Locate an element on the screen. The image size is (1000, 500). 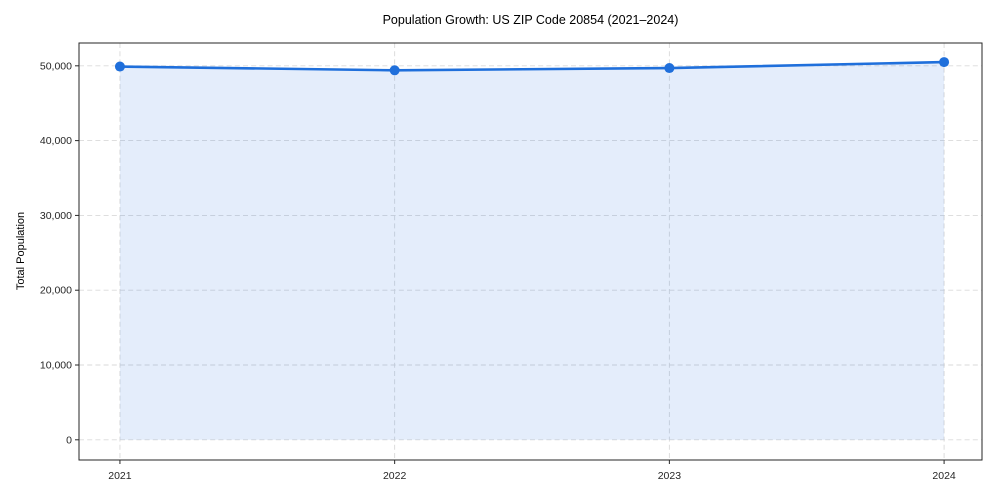
y-tick-label: 40,000 is located at coordinates (56, 141).